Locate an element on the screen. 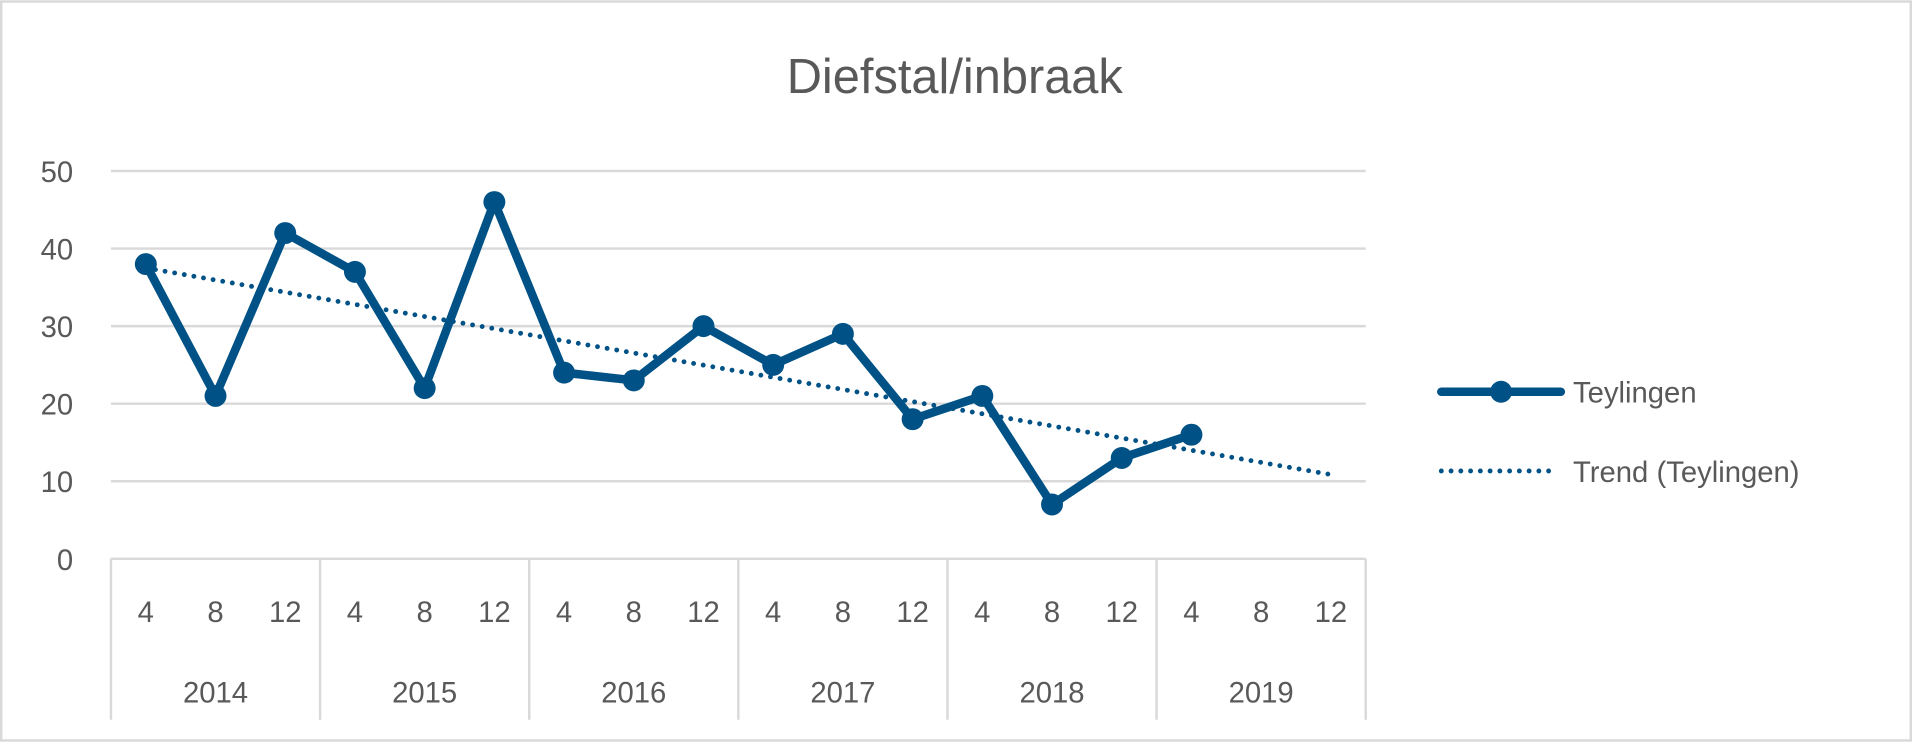  x-group-label: 2014 is located at coordinates (215, 694).